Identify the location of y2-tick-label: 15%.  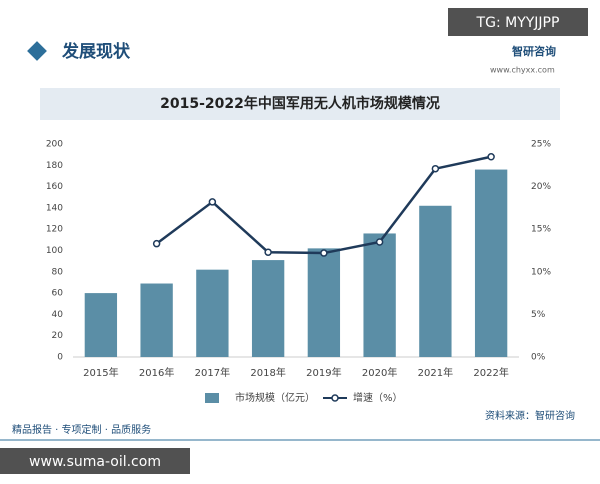
(541, 230).